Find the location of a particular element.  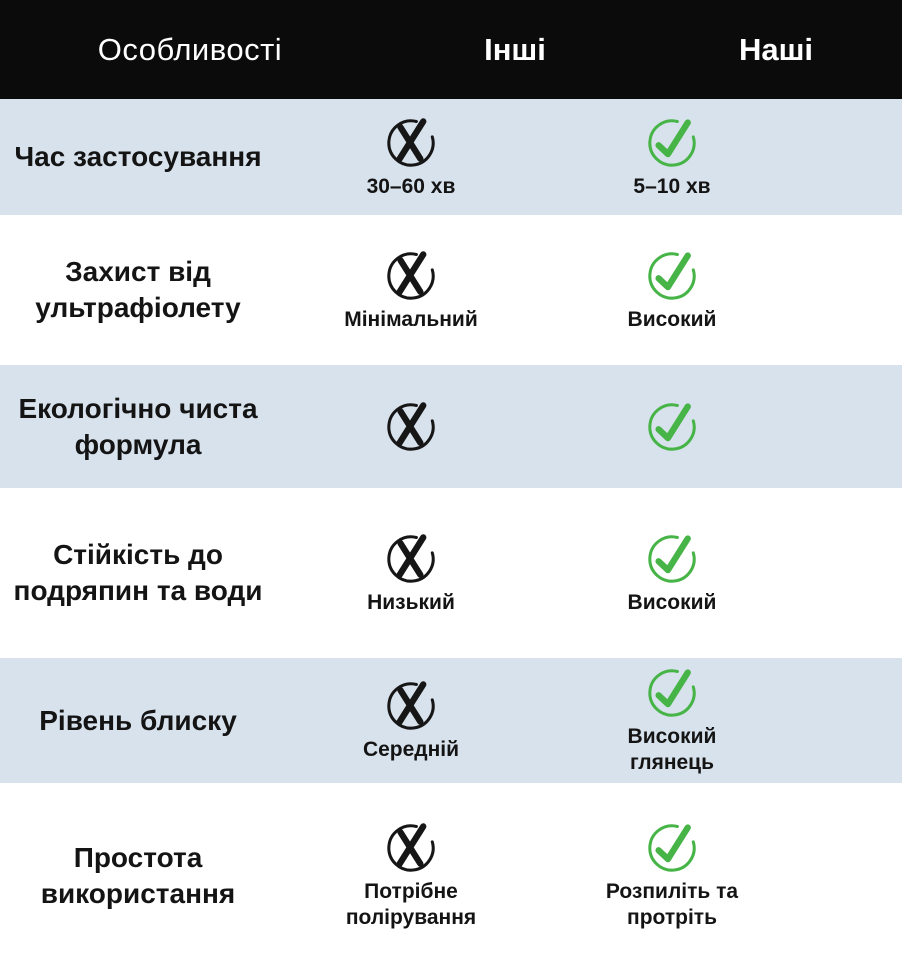

ours-cell: 5–10 хв is located at coordinates (672, 157).